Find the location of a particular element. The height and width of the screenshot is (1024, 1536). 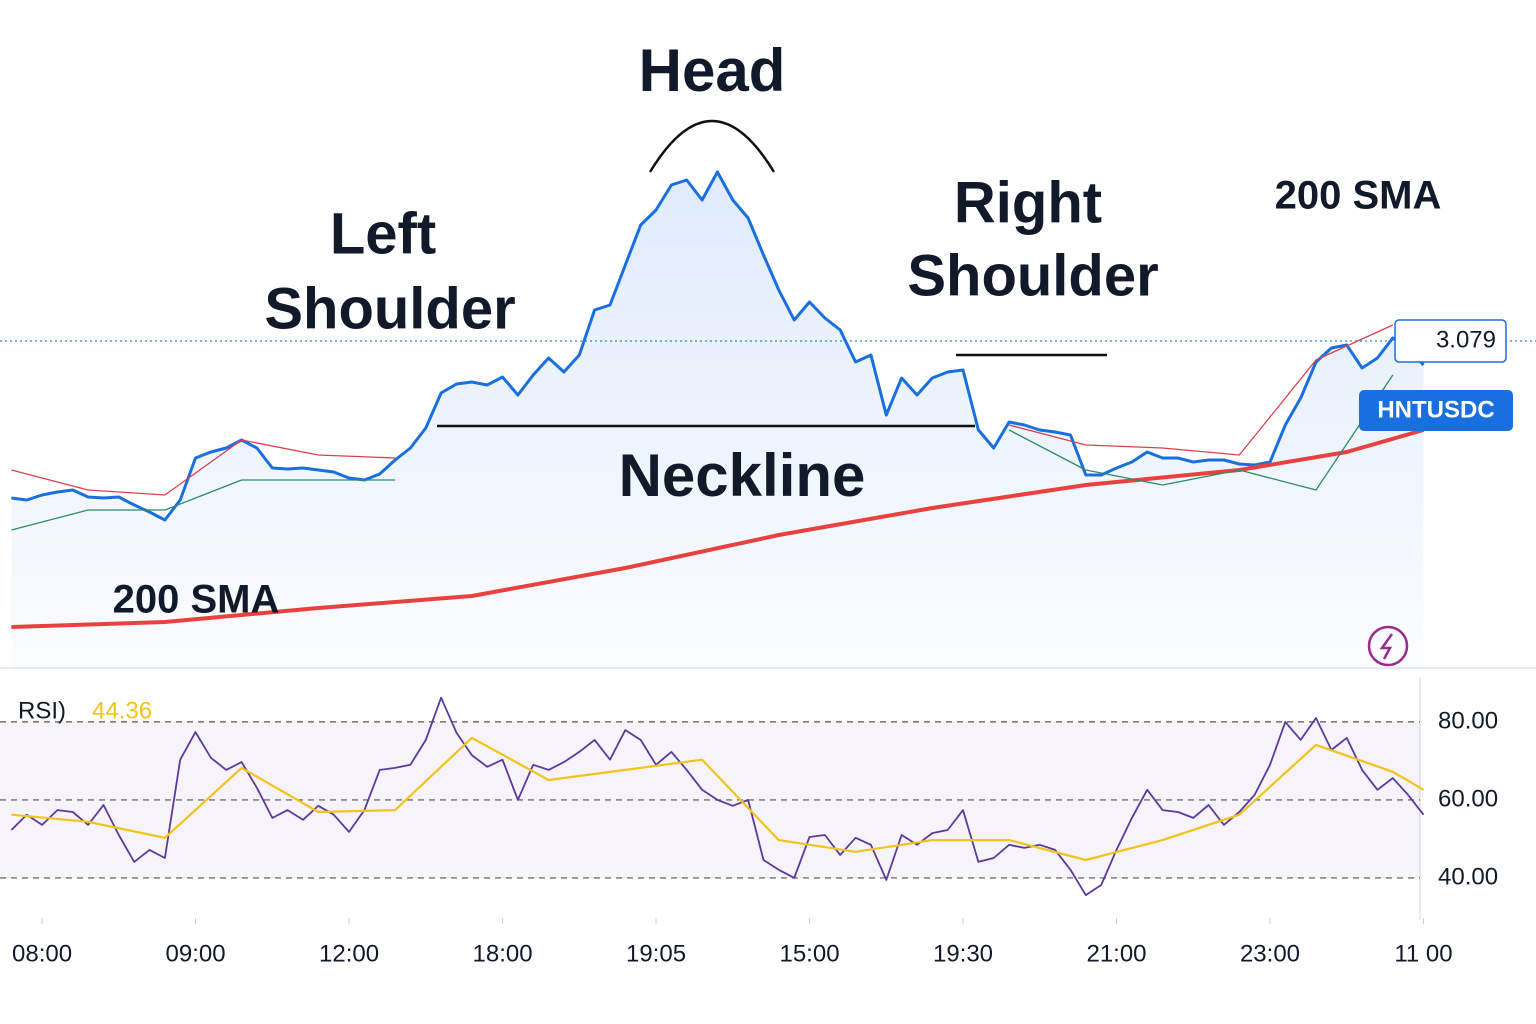

band-lower is located at coordinates (702, 452).